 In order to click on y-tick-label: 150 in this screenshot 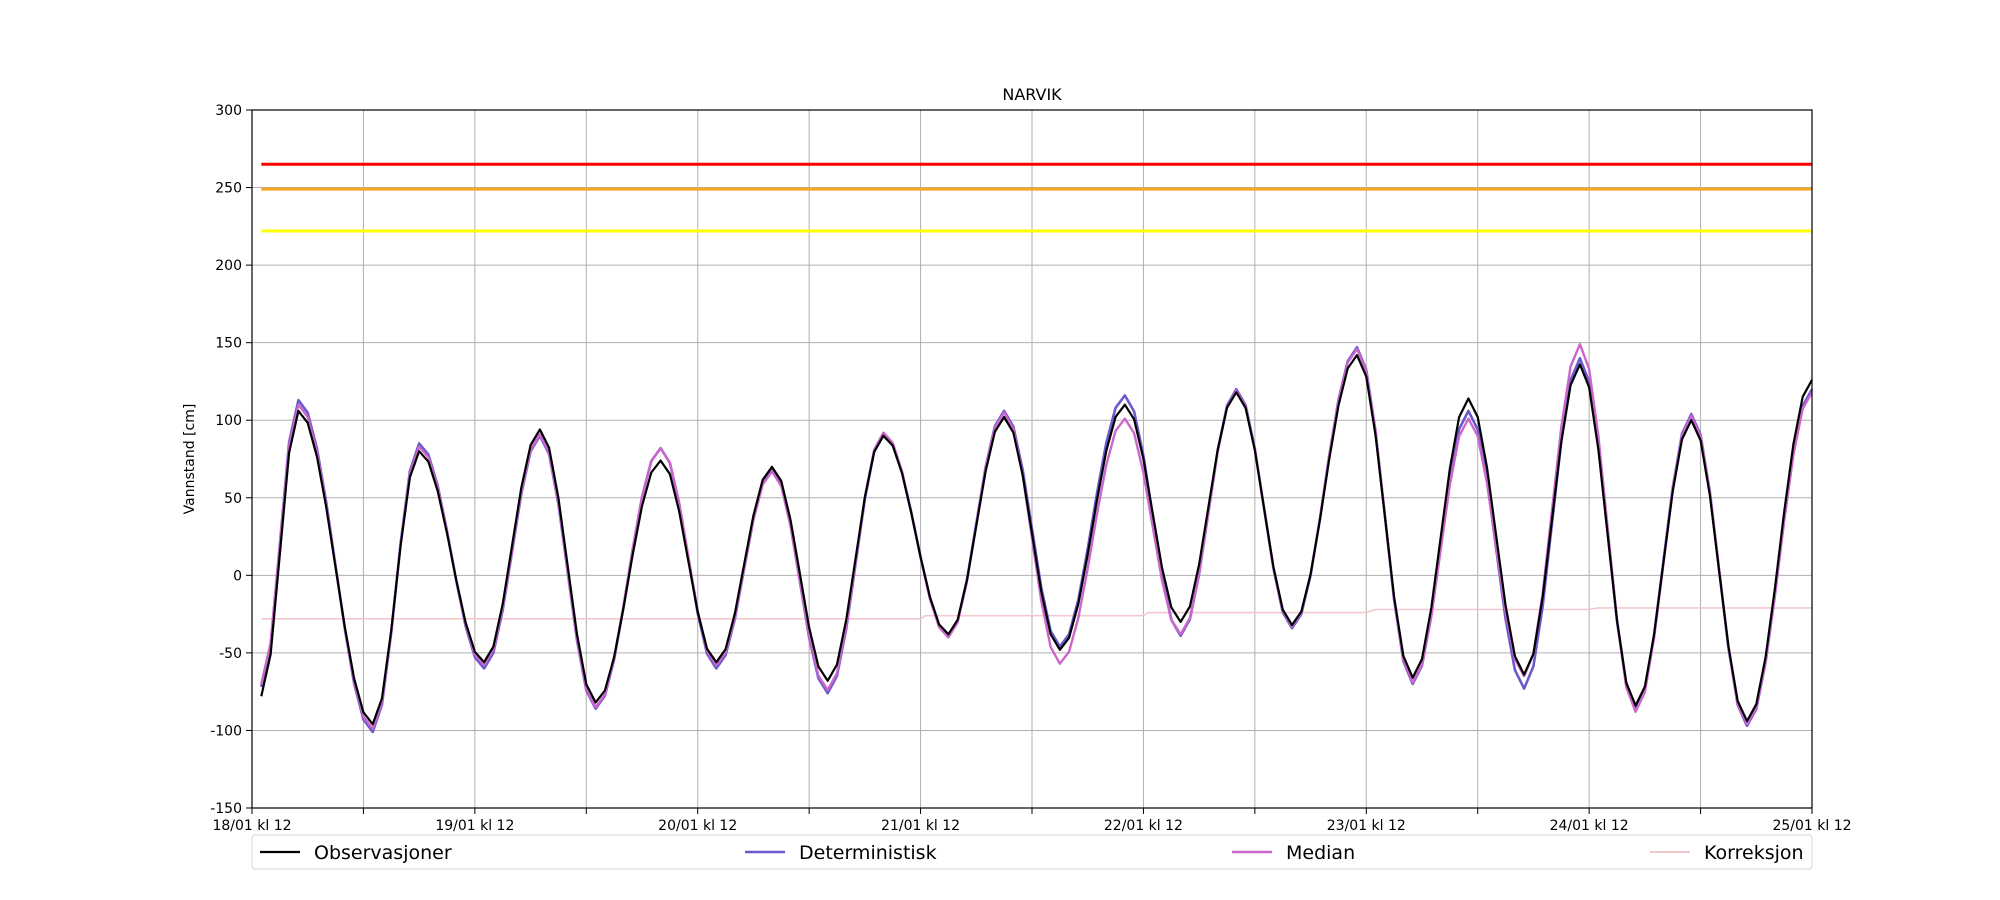, I will do `click(228, 344)`.